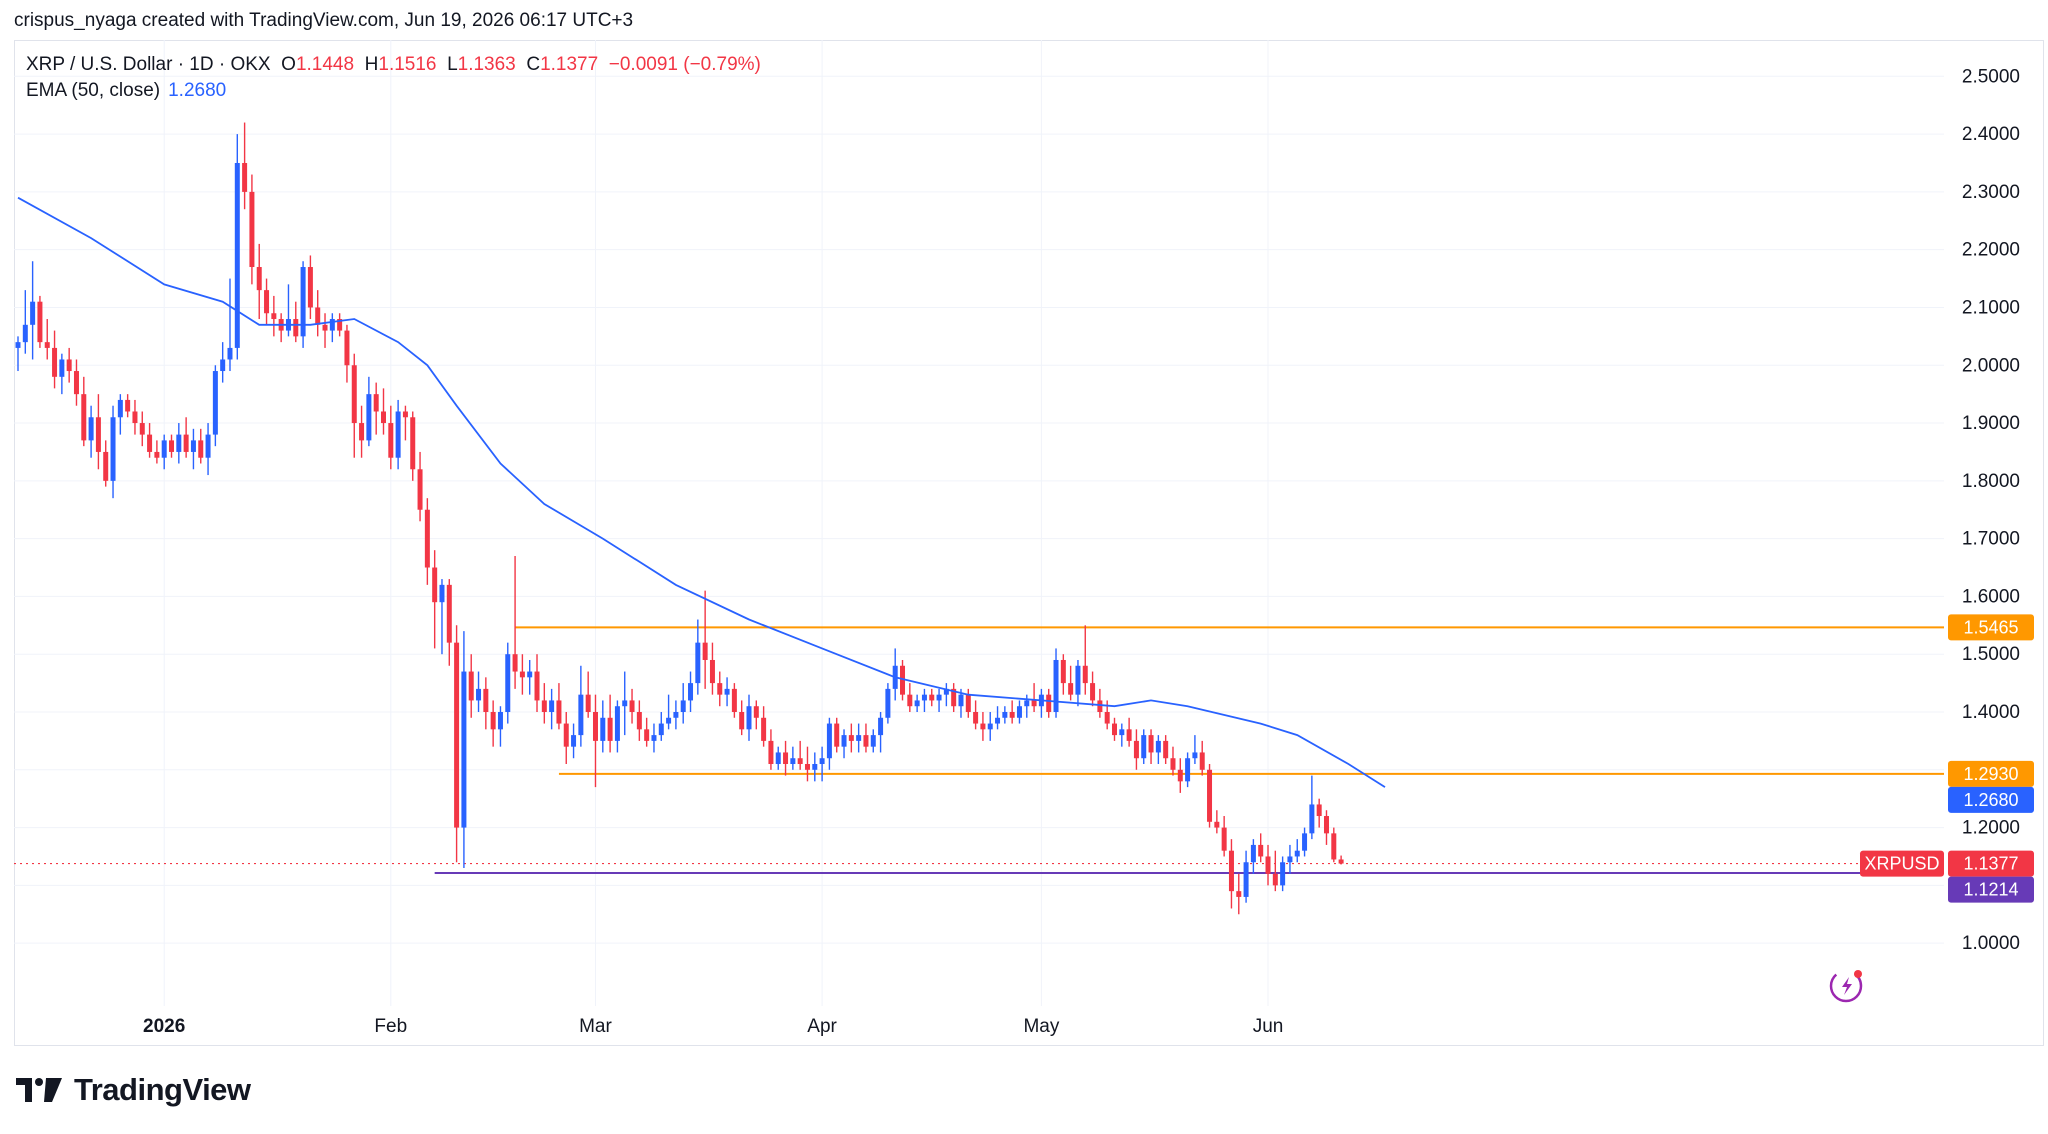 The height and width of the screenshot is (1134, 2048). What do you see at coordinates (148, 64) in the screenshot?
I see `symbol-title: XRP / U.S. Dollar · 1D · OKX` at bounding box center [148, 64].